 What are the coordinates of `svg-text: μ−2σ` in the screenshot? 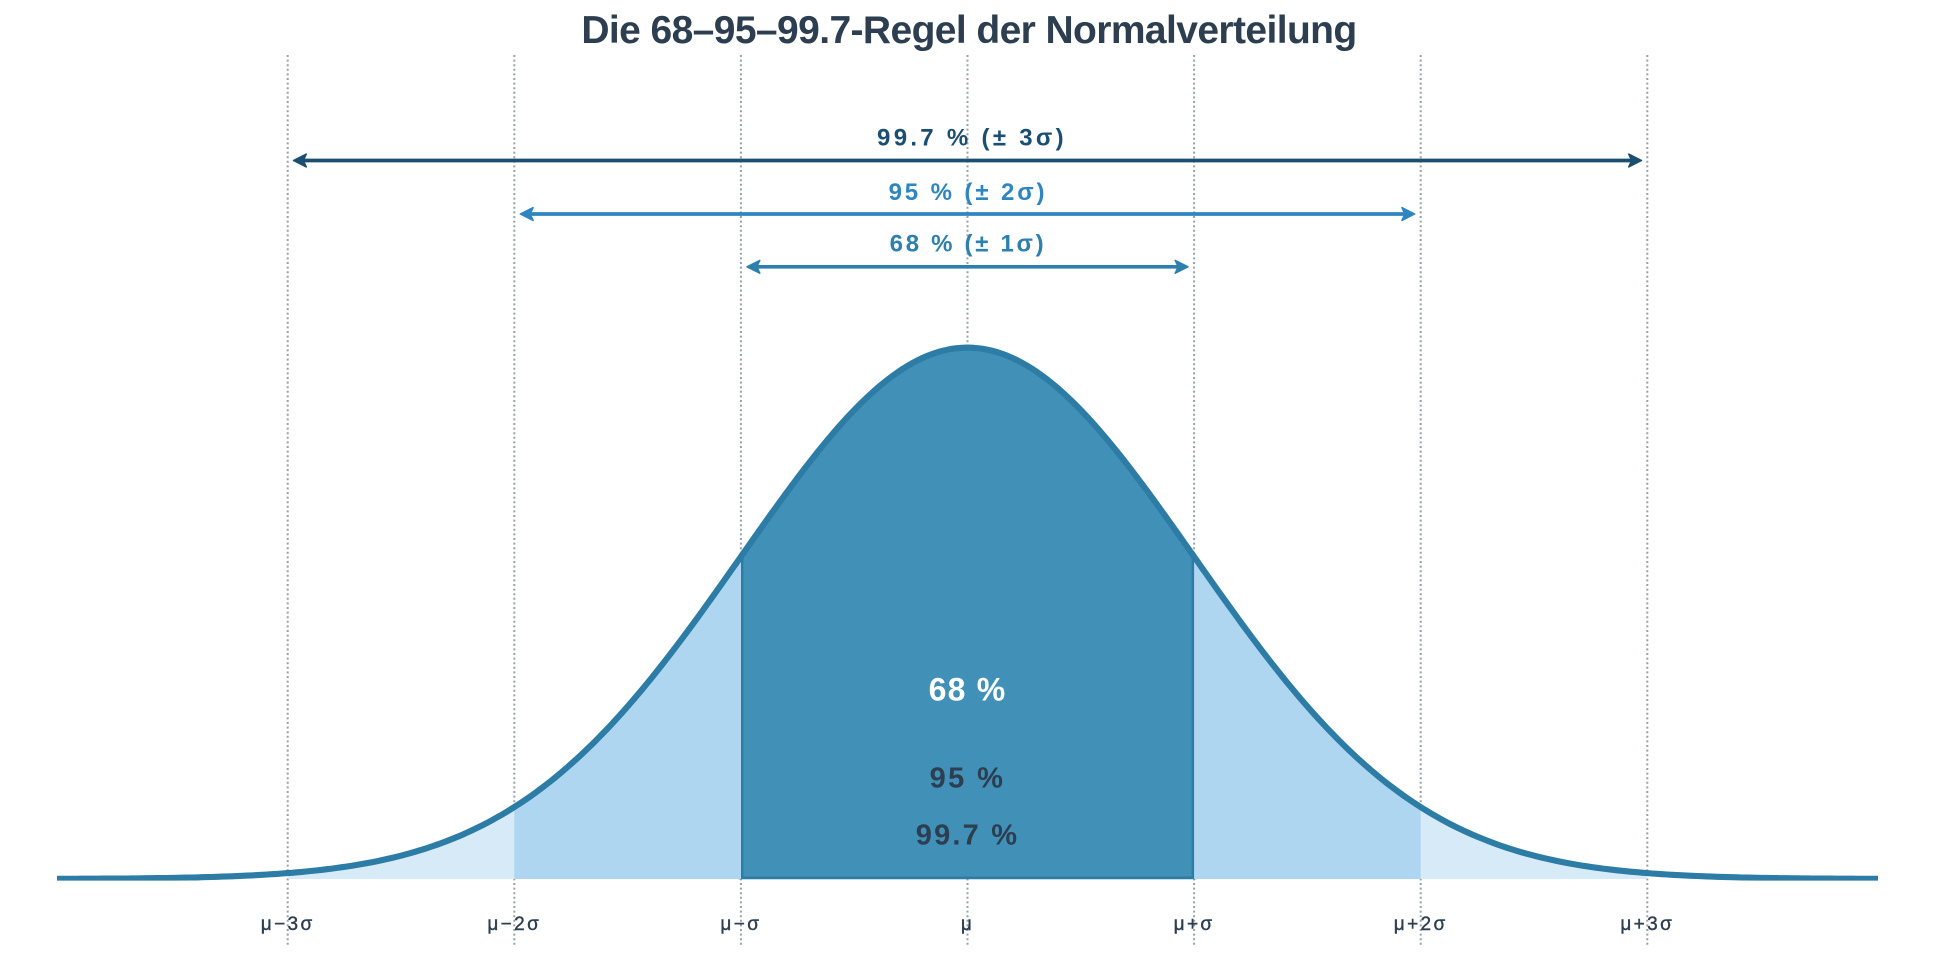 It's located at (514, 924).